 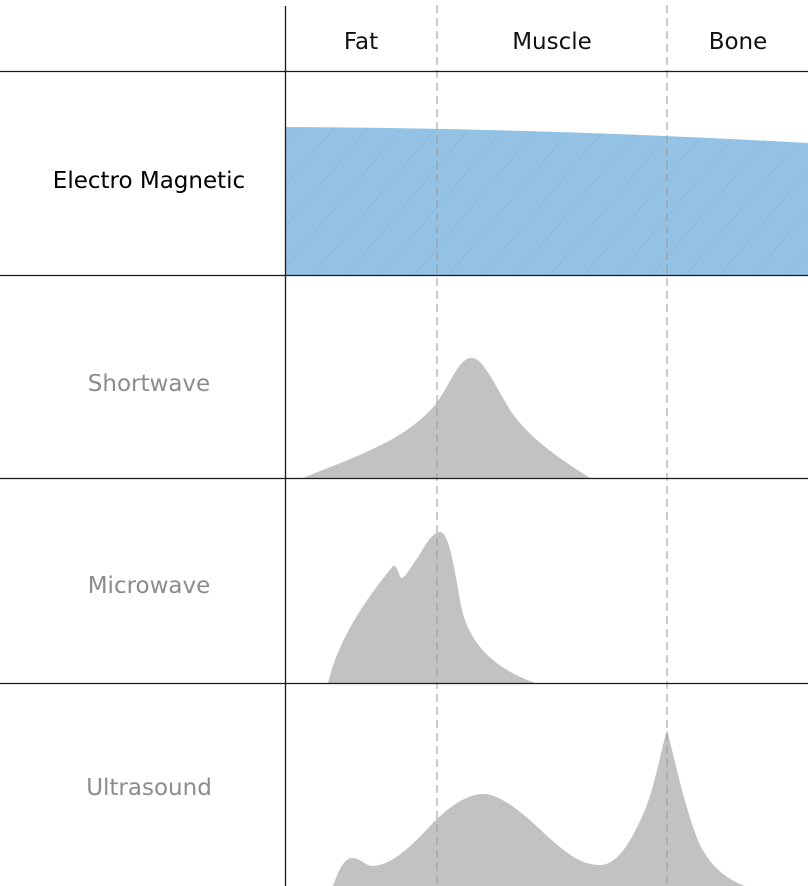 I want to click on row-label-ultrasound: Ultrasound, so click(x=149, y=788).